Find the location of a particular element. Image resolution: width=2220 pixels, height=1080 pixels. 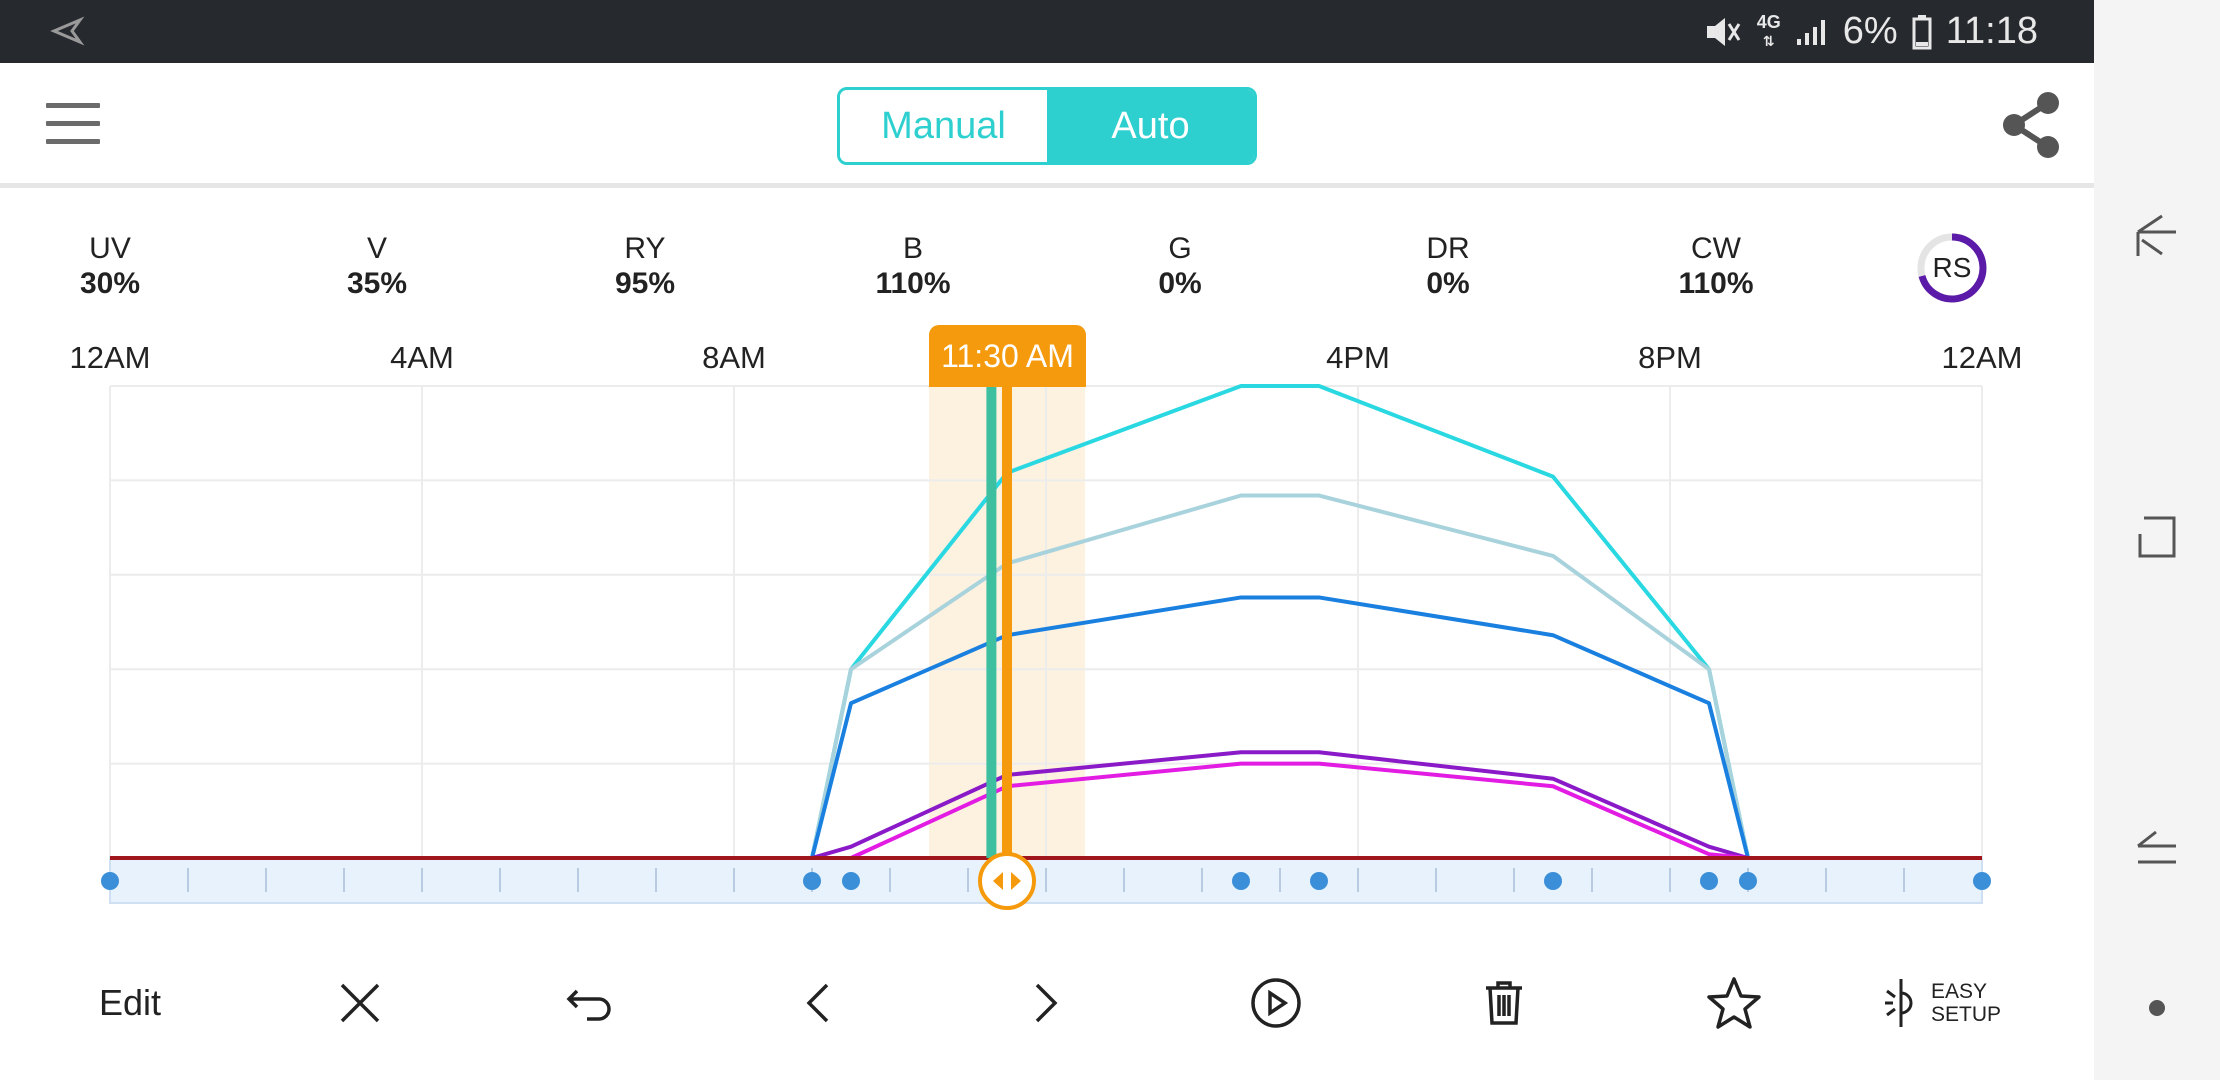

play-button is located at coordinates (1276, 1002).